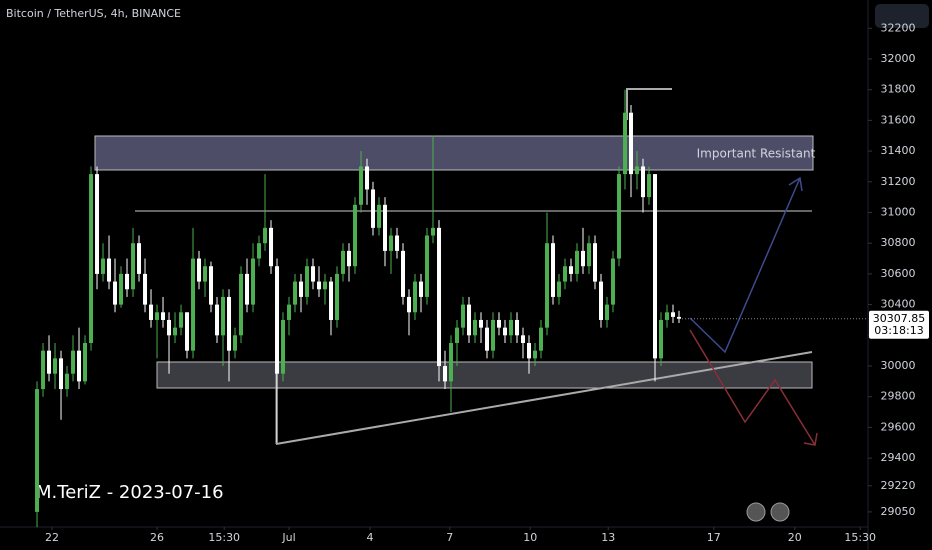 The image size is (932, 550). What do you see at coordinates (898, 150) in the screenshot?
I see `y-tick-label: 31400` at bounding box center [898, 150].